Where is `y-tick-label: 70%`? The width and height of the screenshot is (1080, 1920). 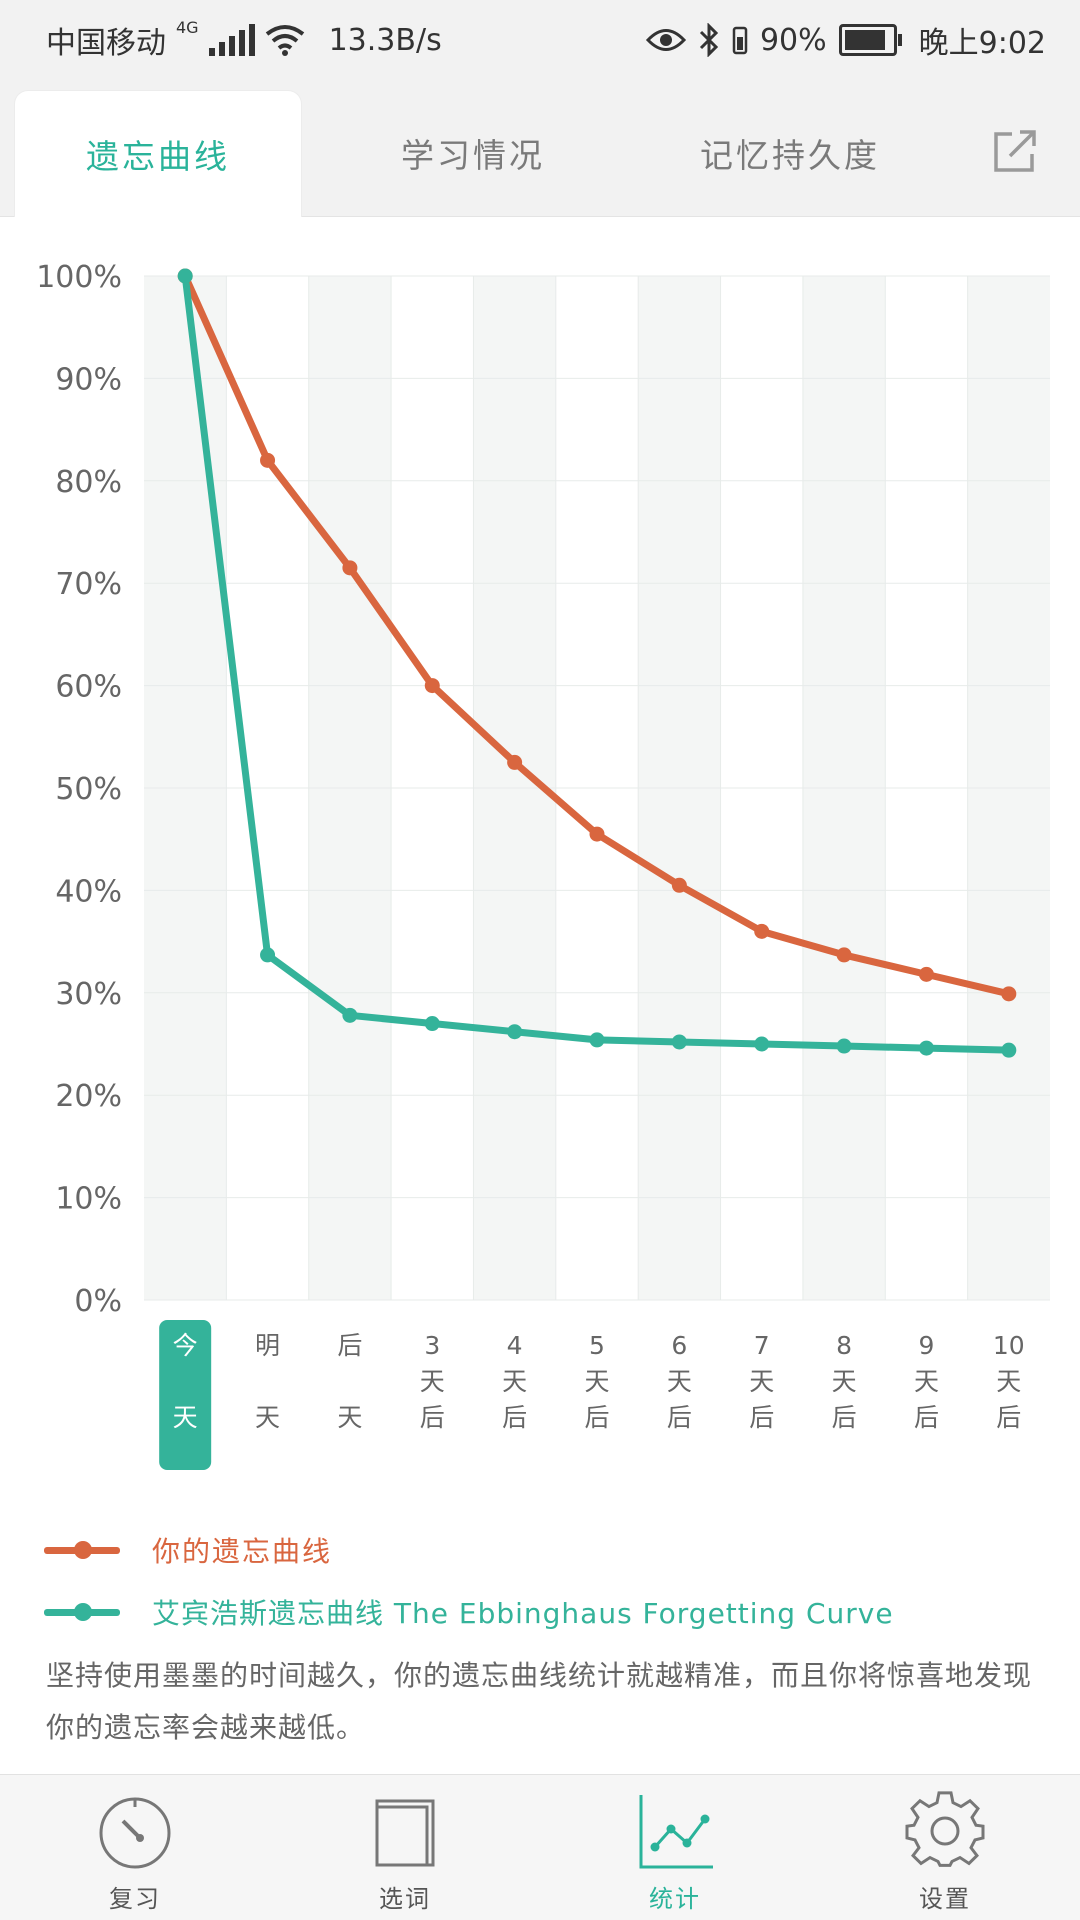
y-tick-label: 70% is located at coordinates (88, 584).